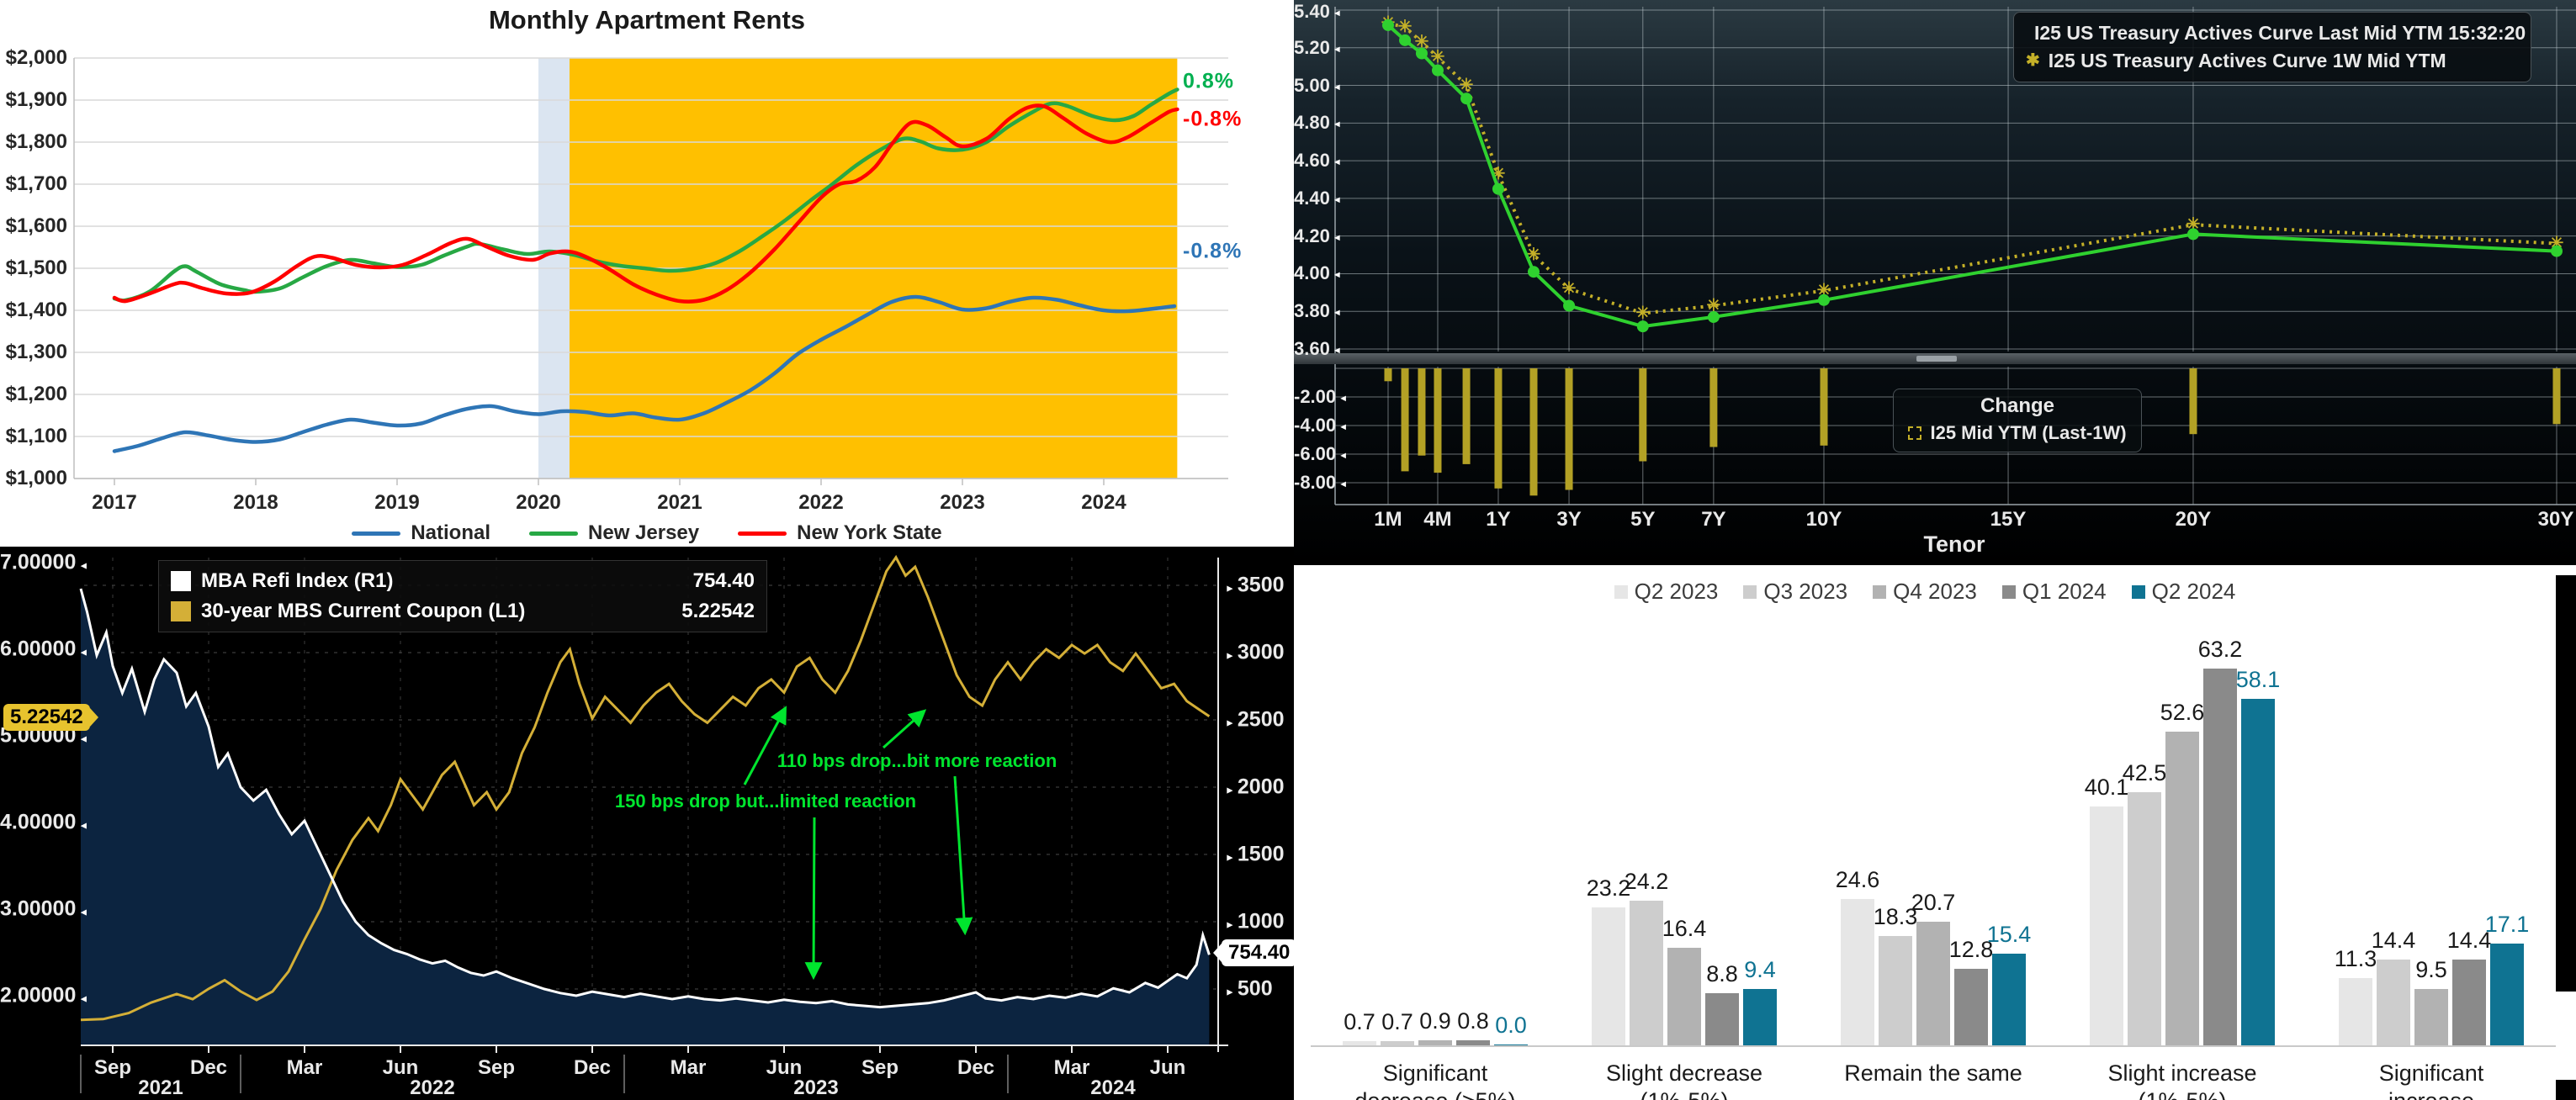 Image resolution: width=2576 pixels, height=1100 pixels. Describe the element at coordinates (1213, 251) in the screenshot. I see `series-end-label: -0.8%` at that location.